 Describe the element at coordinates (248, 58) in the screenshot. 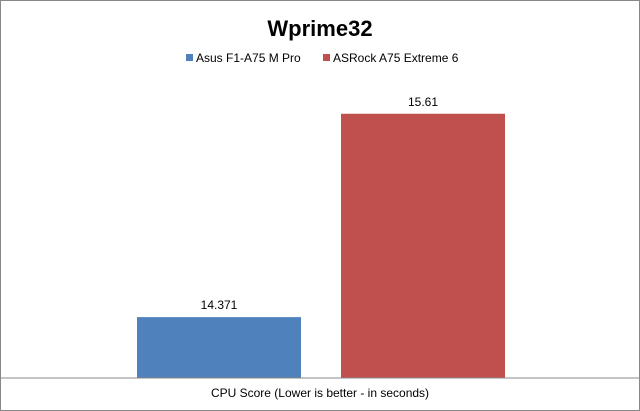

I see `legend-label-asus: Asus F1-A75 M Pro` at that location.